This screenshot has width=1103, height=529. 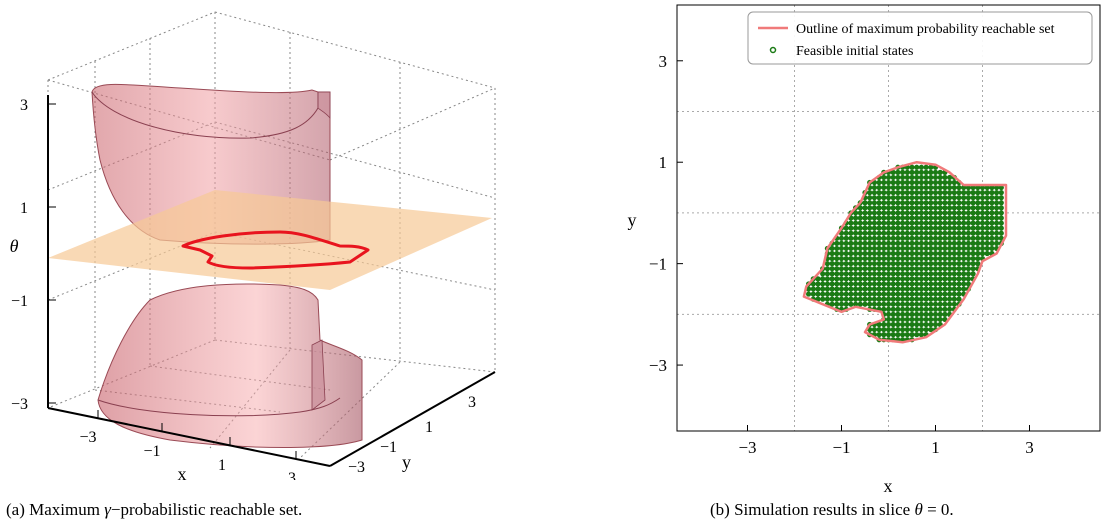 I want to click on caption-text-pre: Simulation results in slice, so click(x=824, y=509).